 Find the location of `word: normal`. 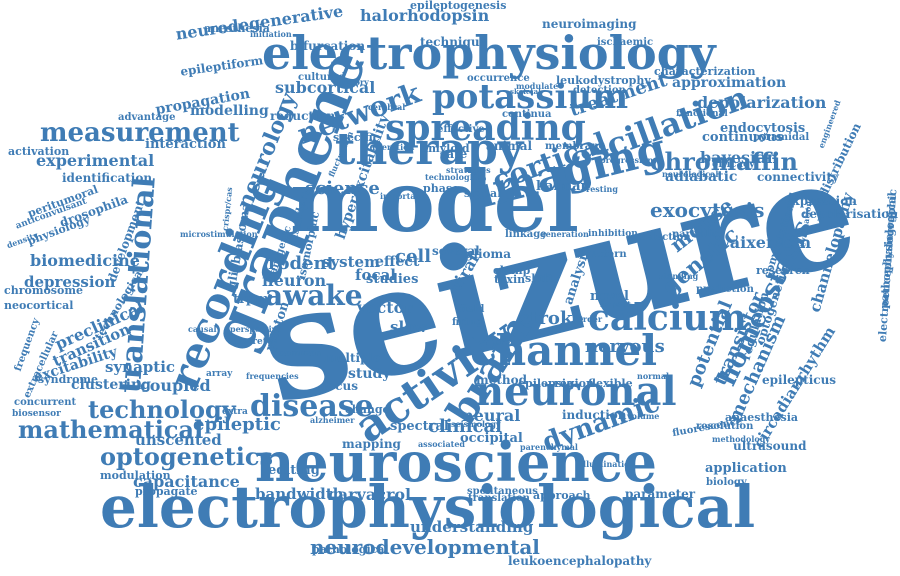

word: normal is located at coordinates (653, 376).